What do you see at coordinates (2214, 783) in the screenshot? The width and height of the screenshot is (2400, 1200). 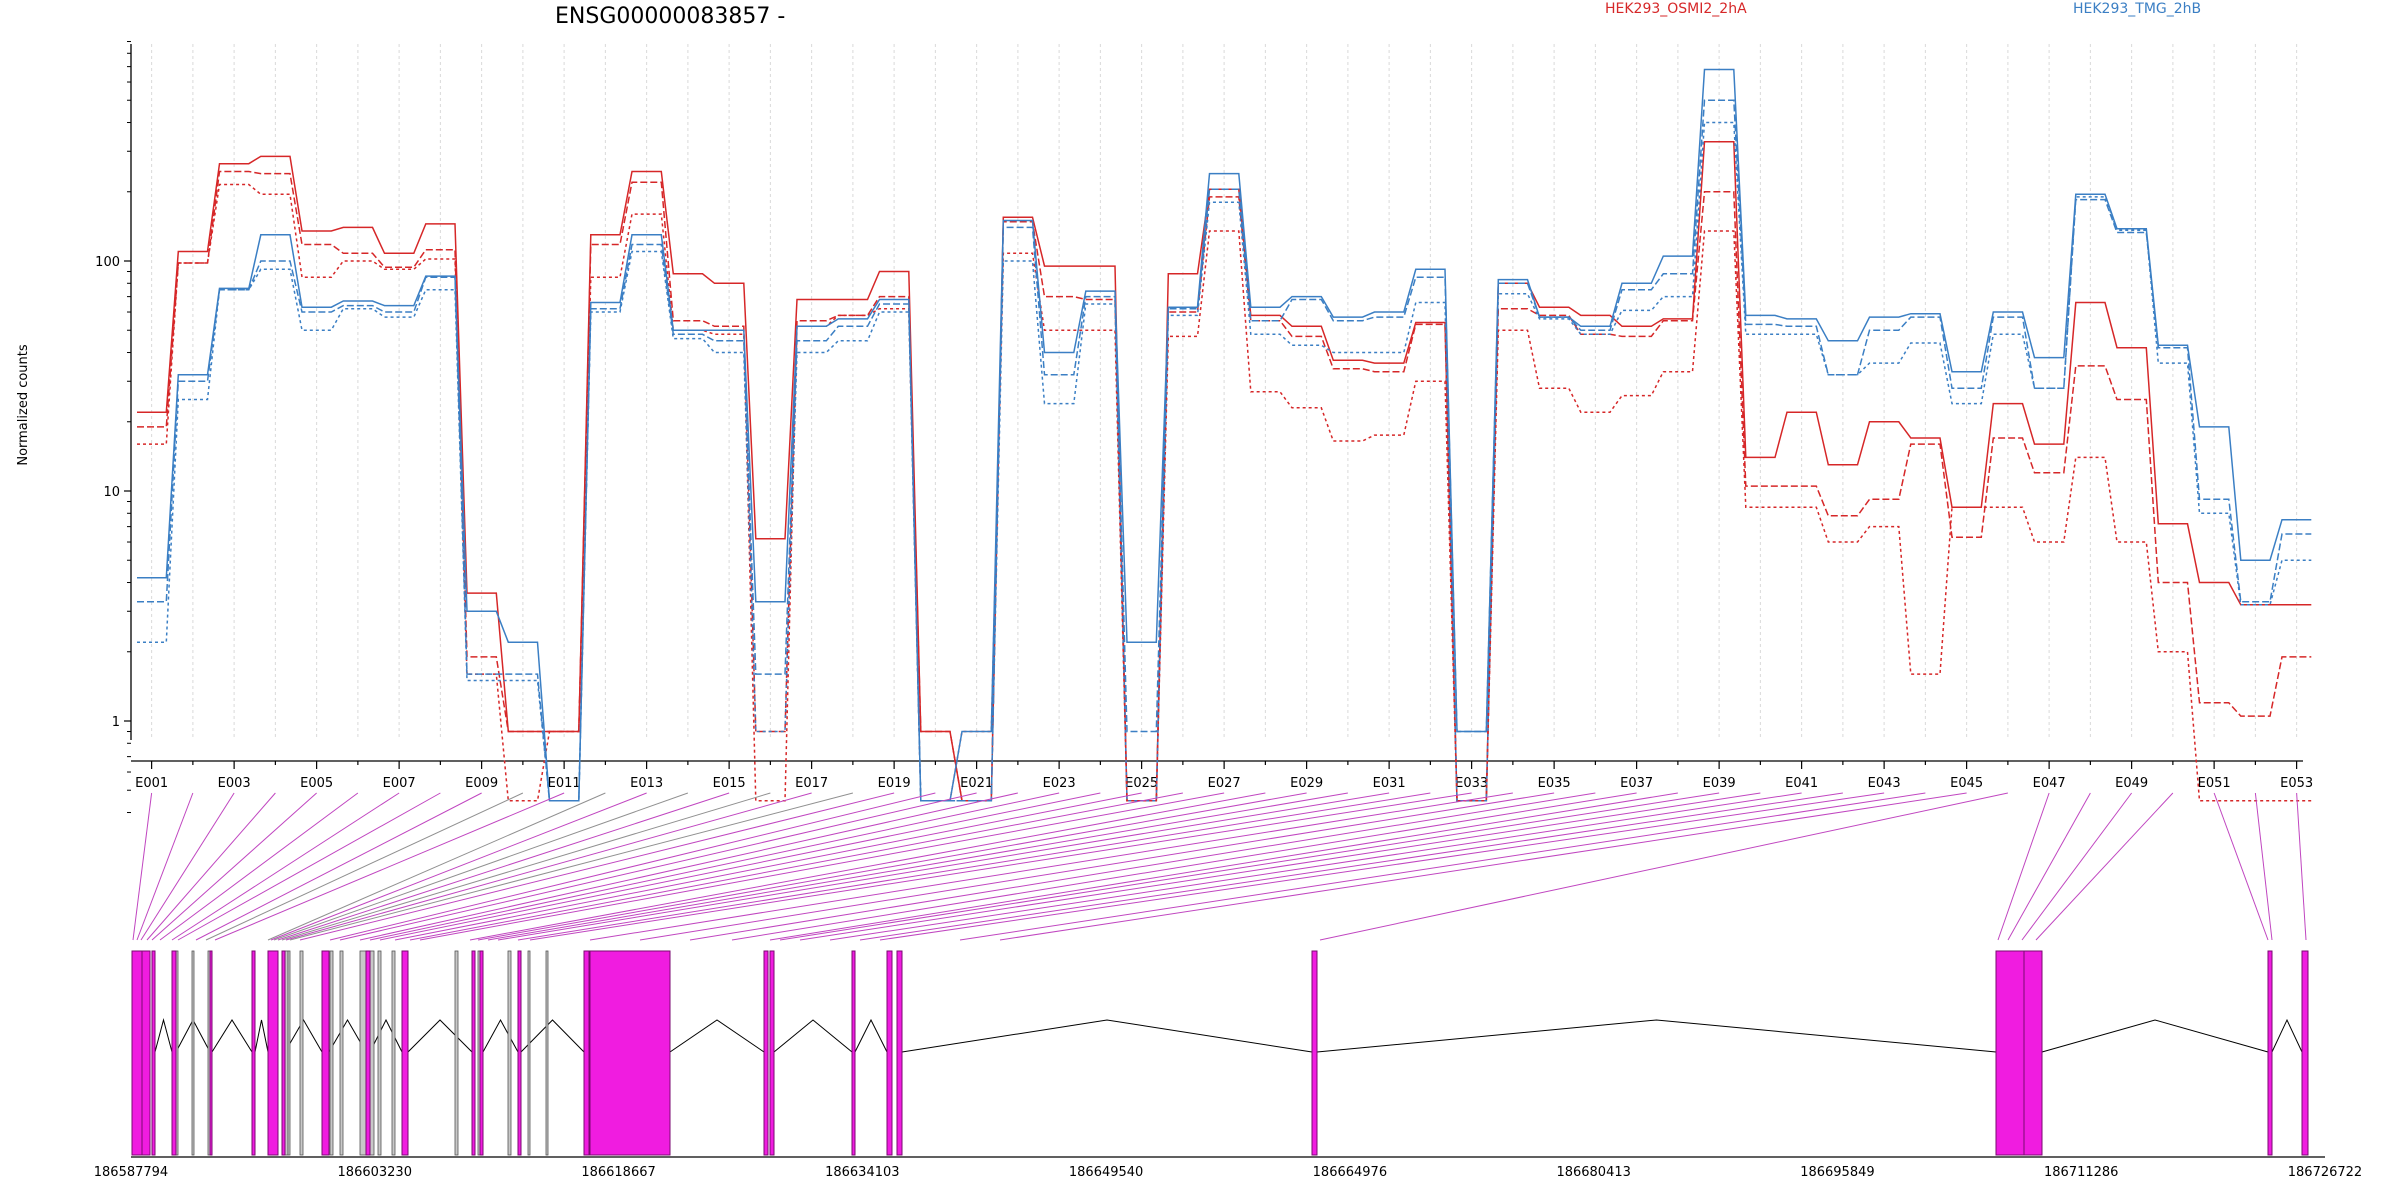 I see `x-tick-label: E051` at bounding box center [2214, 783].